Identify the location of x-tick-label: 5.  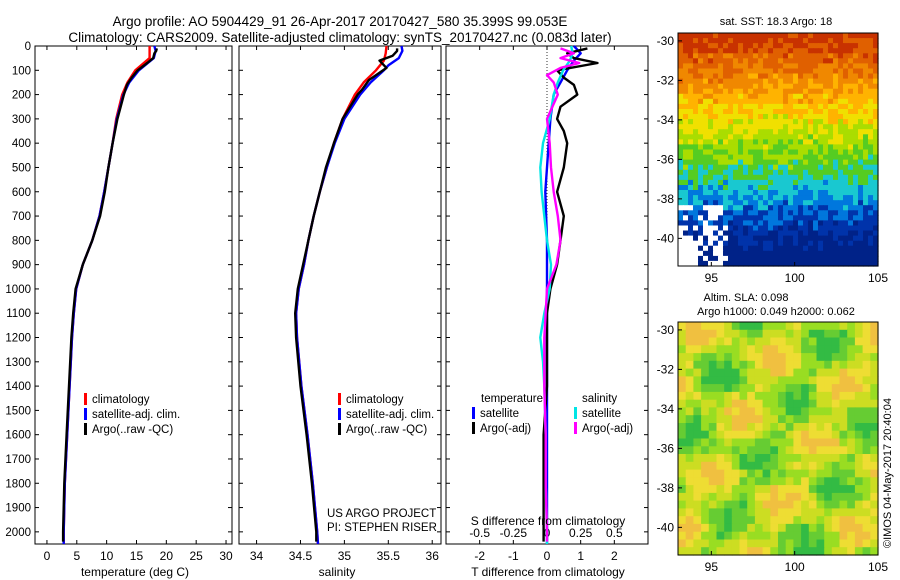
(76, 556).